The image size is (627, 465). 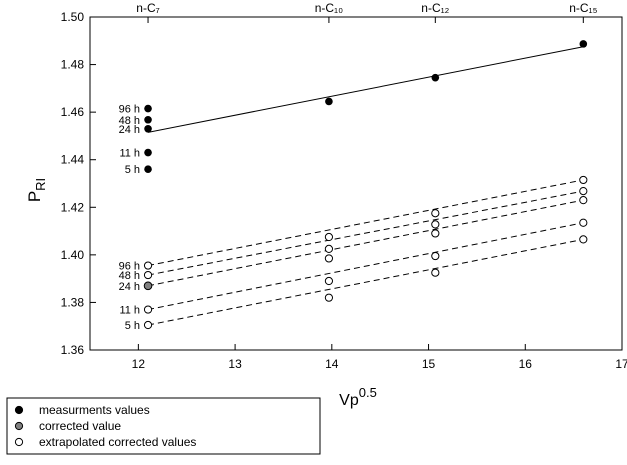 What do you see at coordinates (132, 170) in the screenshot?
I see `measured-time-label: 5 h` at bounding box center [132, 170].